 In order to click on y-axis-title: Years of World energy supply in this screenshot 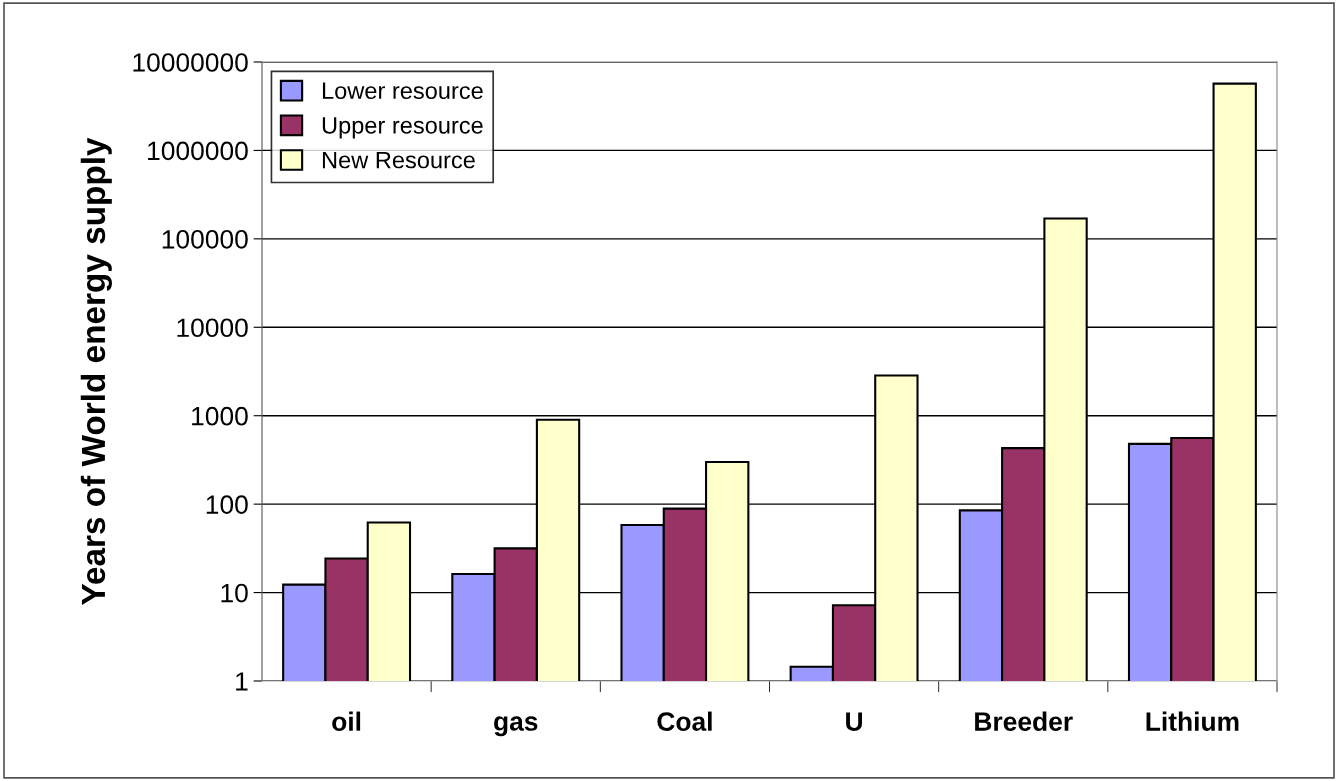, I will do `click(96, 371)`.